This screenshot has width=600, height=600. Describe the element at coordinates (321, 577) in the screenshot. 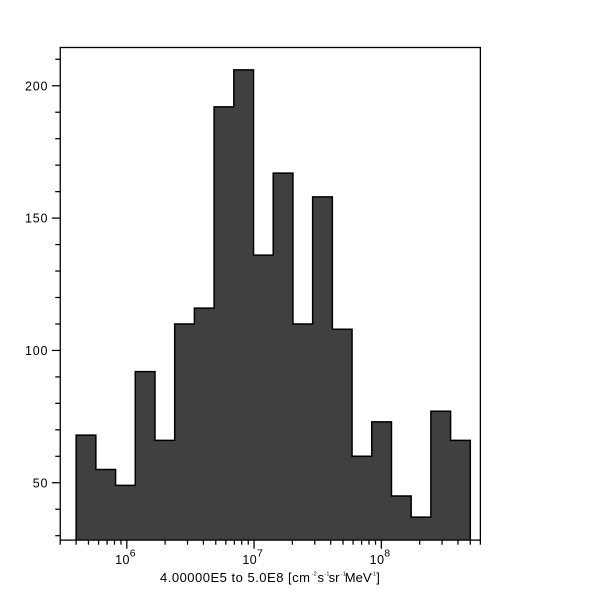

I see `svg-text: s` at that location.